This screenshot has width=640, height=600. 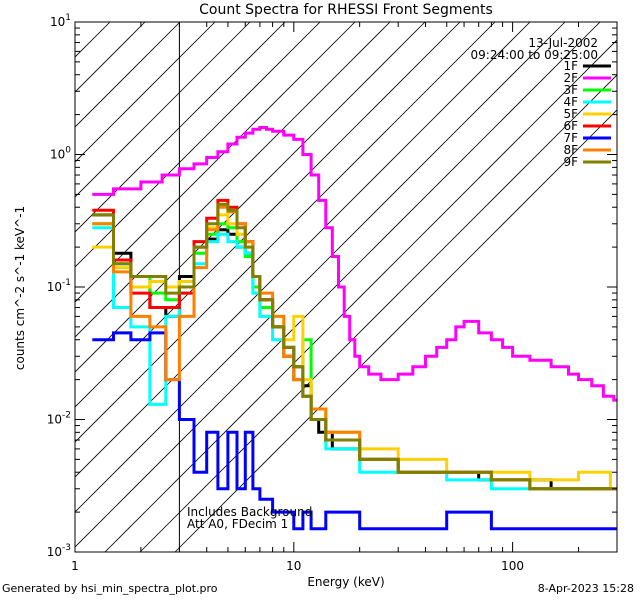 I want to click on y-tick-label: 10⁻¹, so click(x=59, y=286).